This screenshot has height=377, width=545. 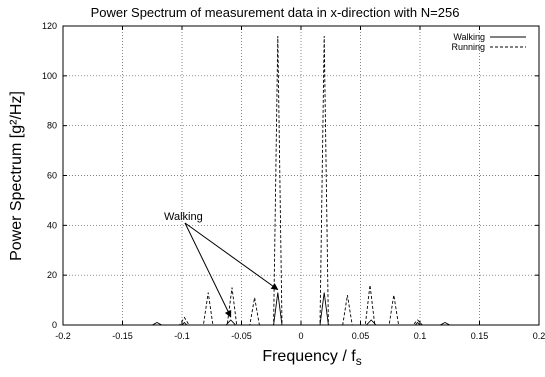 What do you see at coordinates (52, 176) in the screenshot?
I see `y-tick-label: 60` at bounding box center [52, 176].